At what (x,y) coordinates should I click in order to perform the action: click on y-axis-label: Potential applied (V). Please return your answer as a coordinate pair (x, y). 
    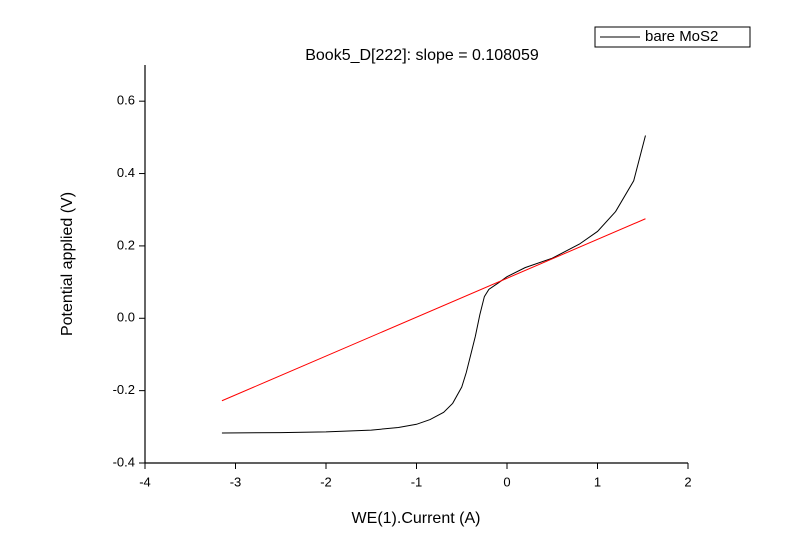
    Looking at the image, I should click on (67, 264).